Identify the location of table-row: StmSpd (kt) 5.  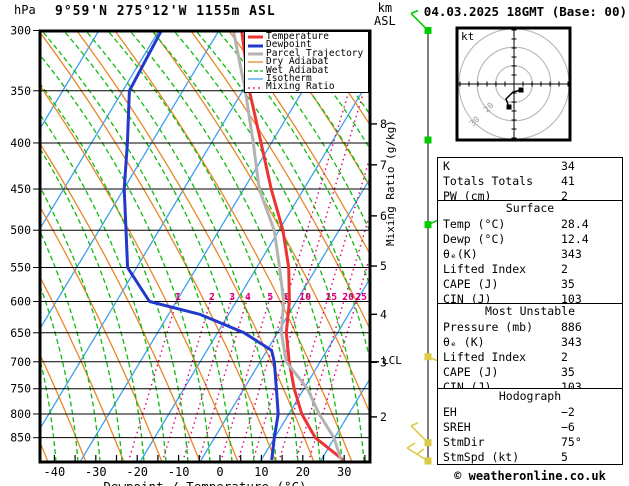
(530, 456).